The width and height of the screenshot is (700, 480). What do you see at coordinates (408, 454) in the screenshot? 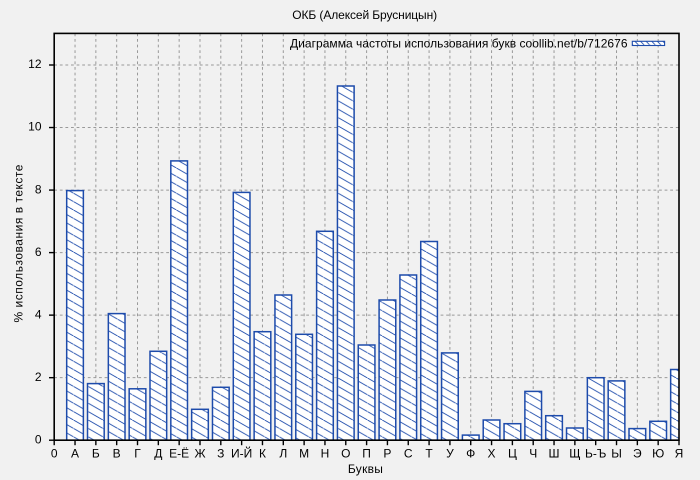
I see `svg-text: С` at bounding box center [408, 454].